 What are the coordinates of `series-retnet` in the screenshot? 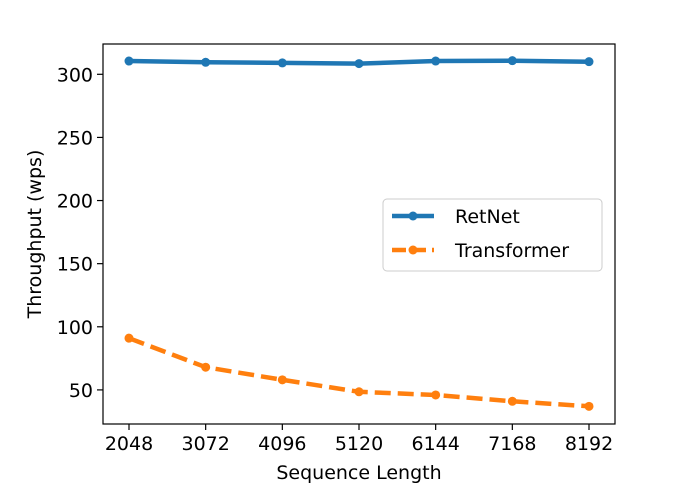 It's located at (359, 62).